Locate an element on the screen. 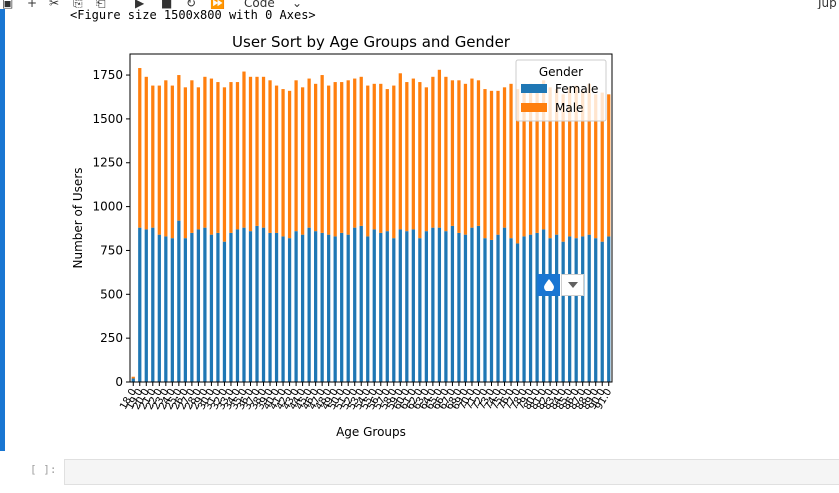  bar-female-66.0 is located at coordinates (446, 306).